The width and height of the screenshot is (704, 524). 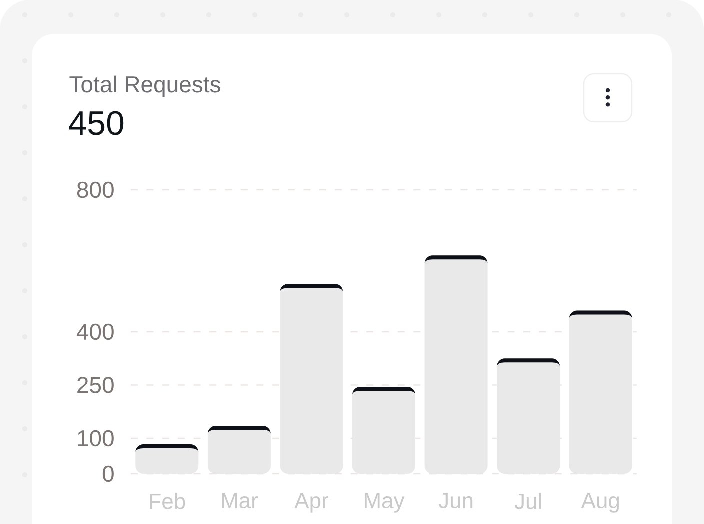 I want to click on y-tick-label: 400, so click(x=95, y=332).